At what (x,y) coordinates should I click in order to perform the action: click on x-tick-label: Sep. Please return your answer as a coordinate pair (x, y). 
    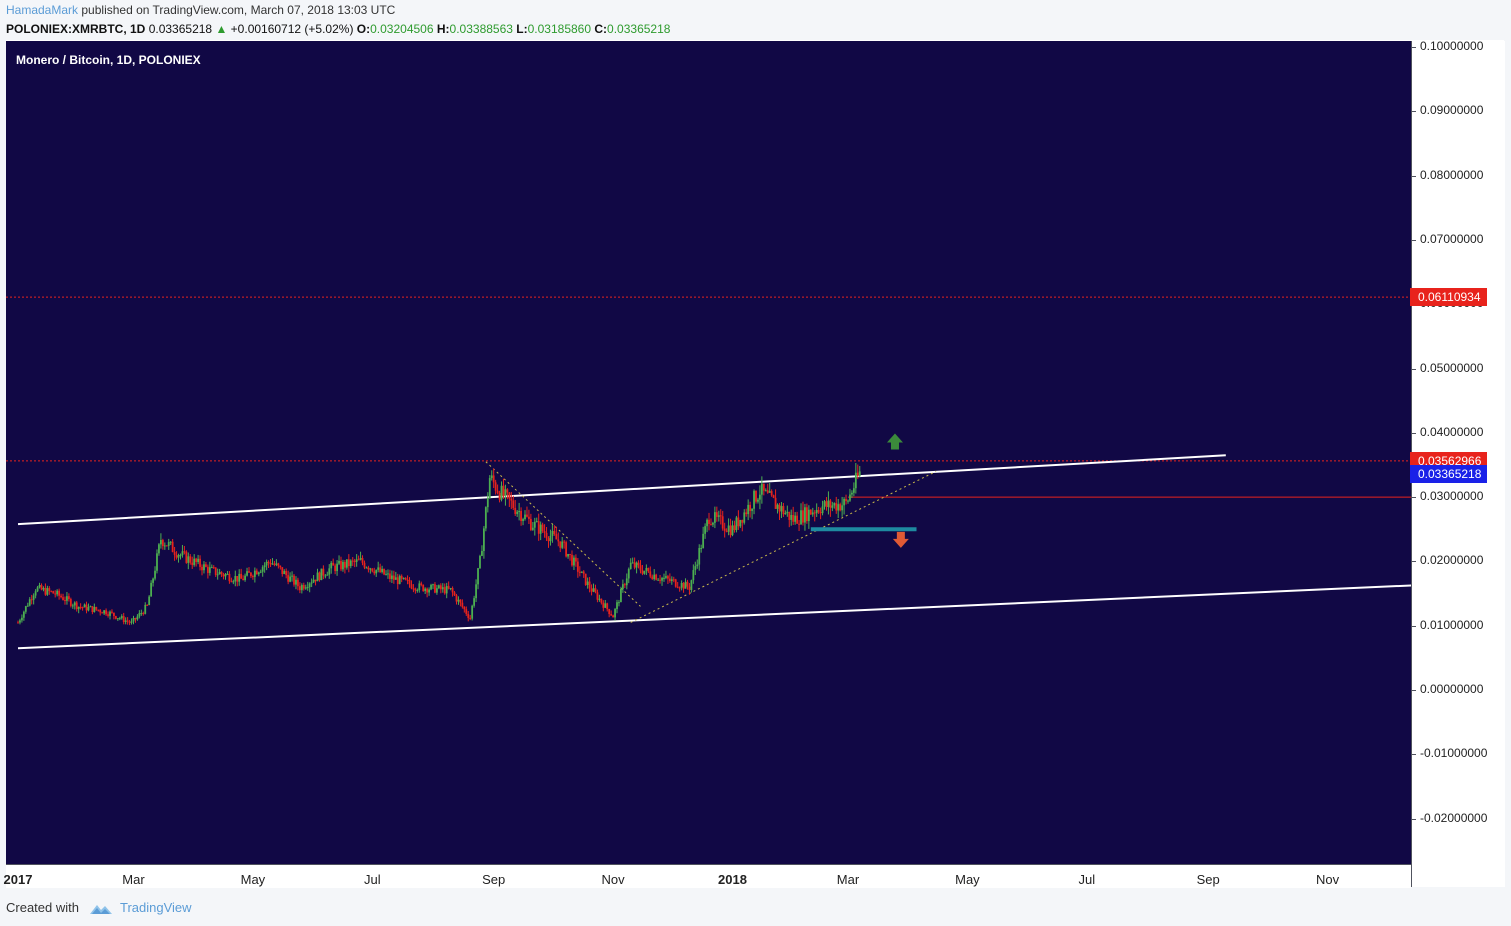
    Looking at the image, I should click on (1208, 879).